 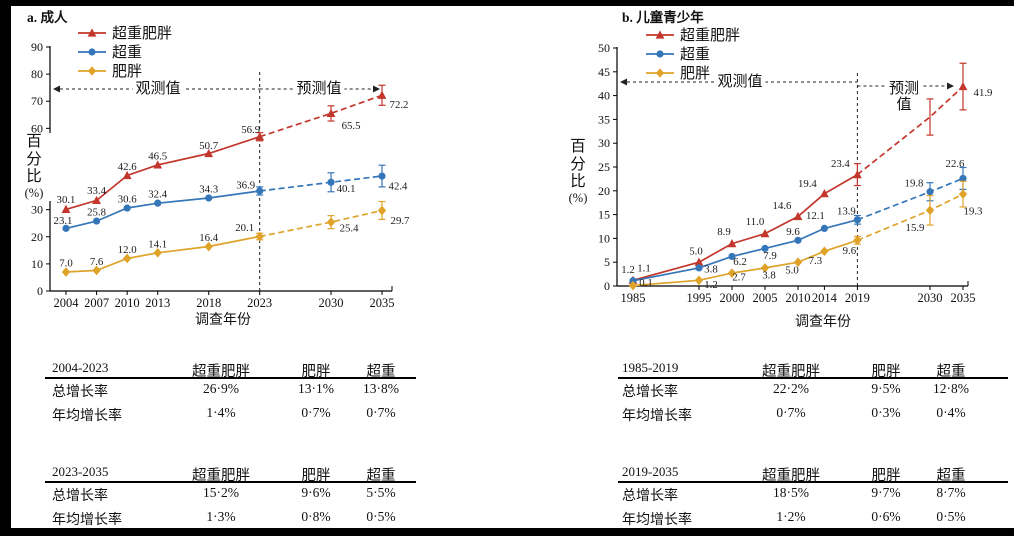 I want to click on y-tick-label: 50, so click(x=604, y=48).